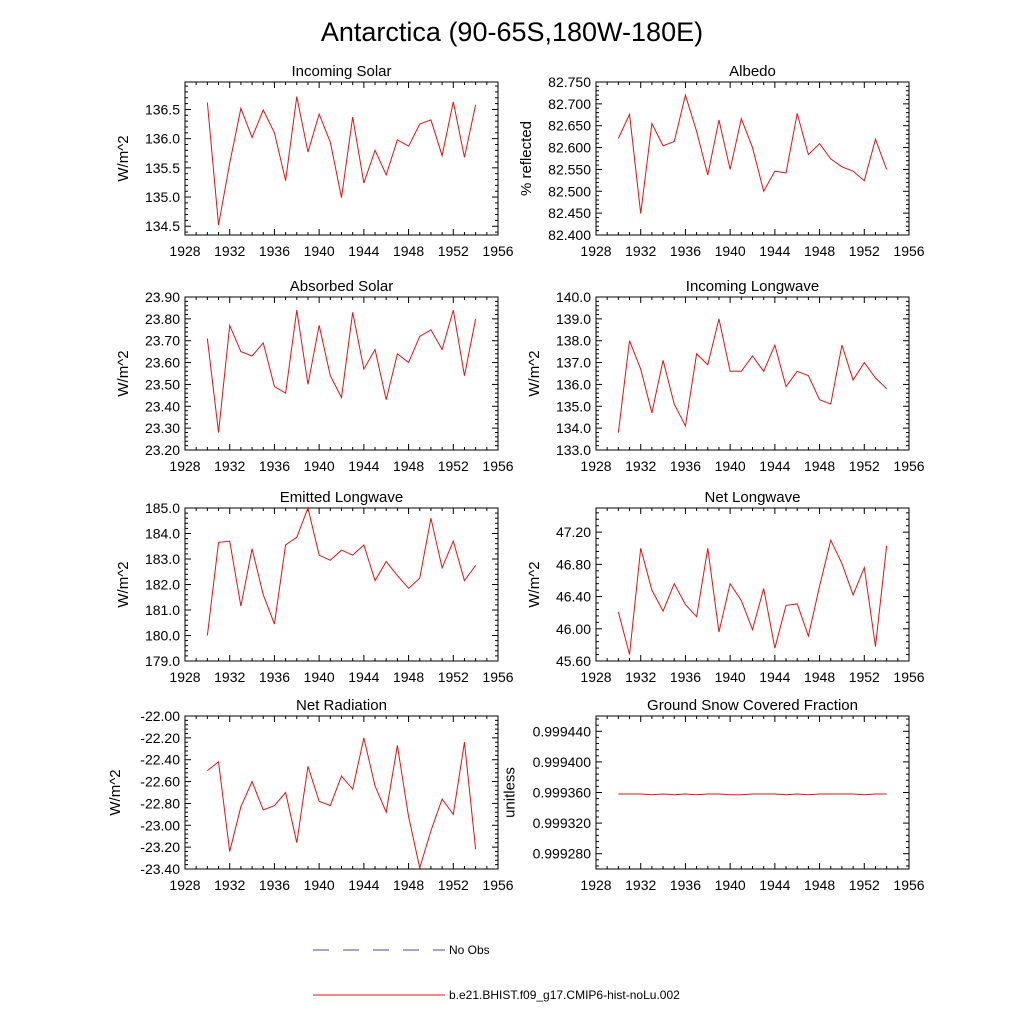  I want to click on panel-title: Incoming Solar, so click(341, 71).